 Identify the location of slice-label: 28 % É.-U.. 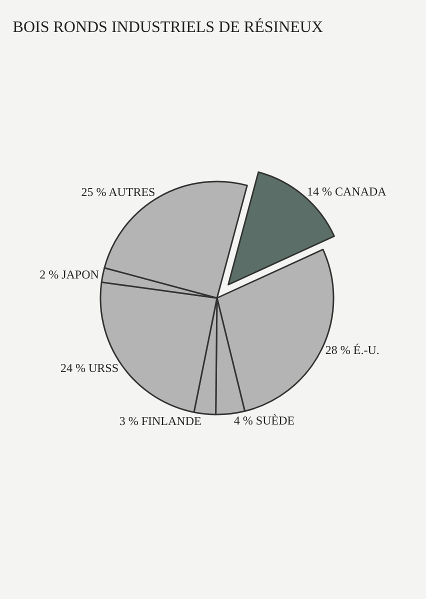
(352, 350).